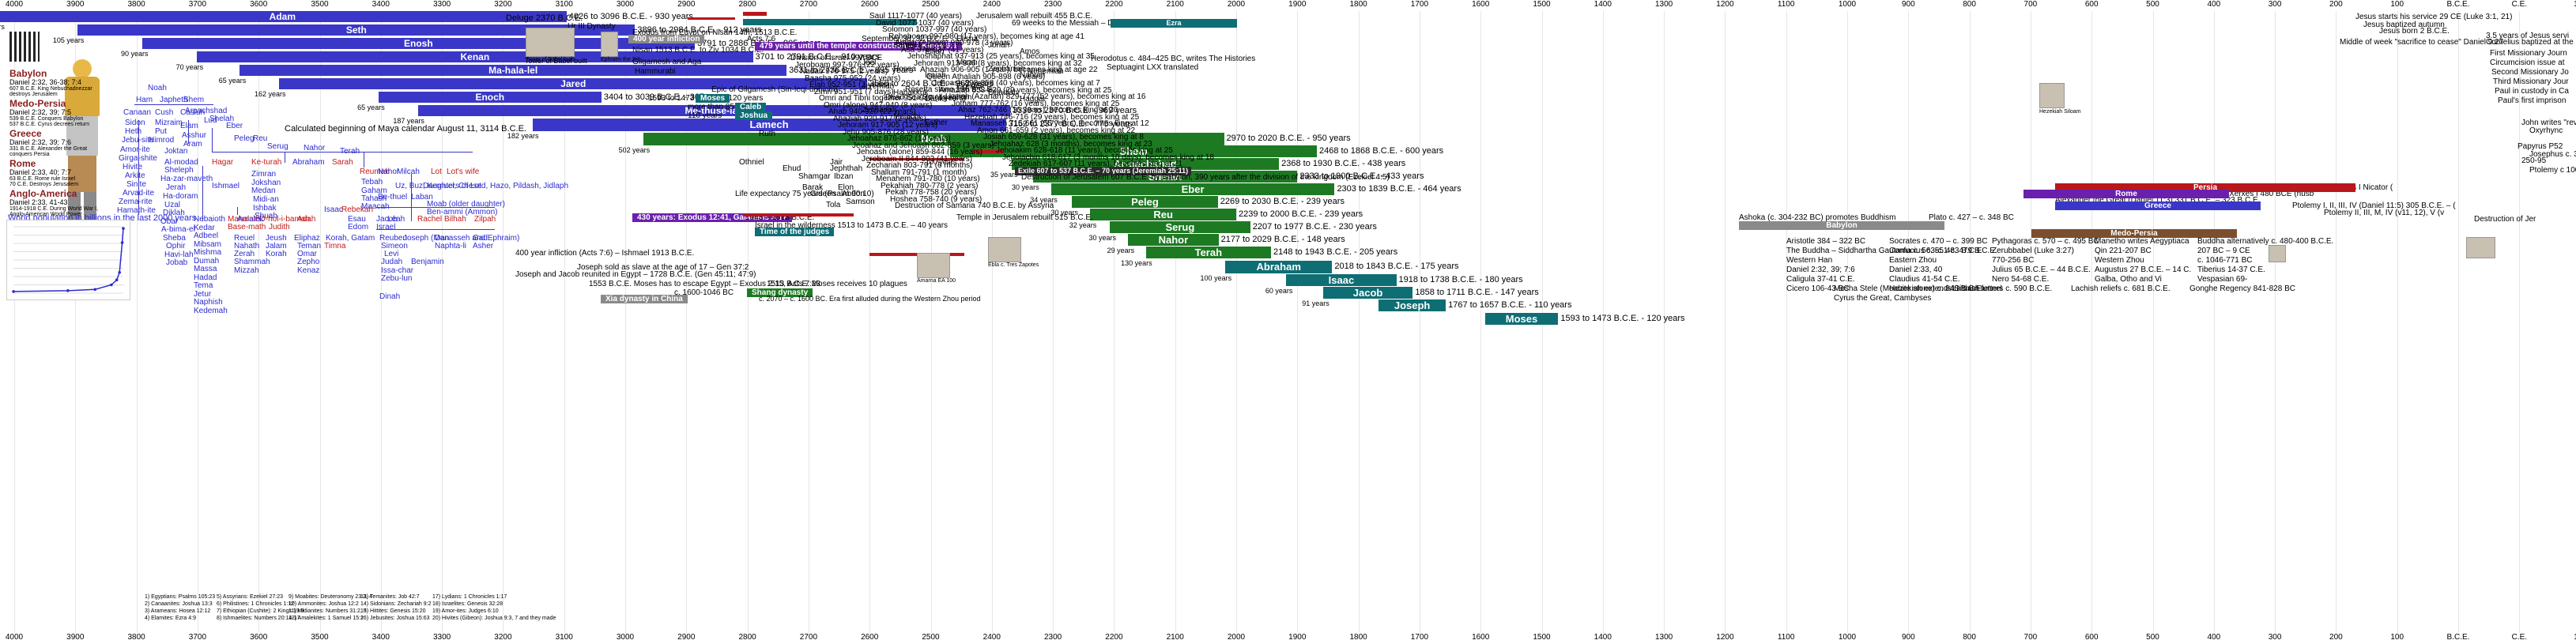 This screenshot has height=644, width=2576. What do you see at coordinates (917, 159) in the screenshot?
I see `timeline-stripe` at bounding box center [917, 159].